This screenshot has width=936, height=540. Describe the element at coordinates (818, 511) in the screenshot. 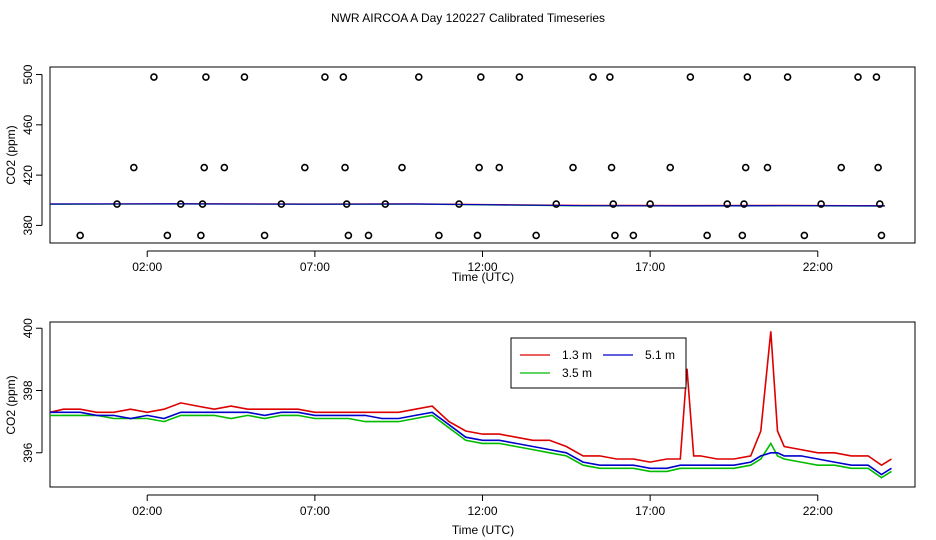

I see `line-x-tick-label: 22:00` at that location.